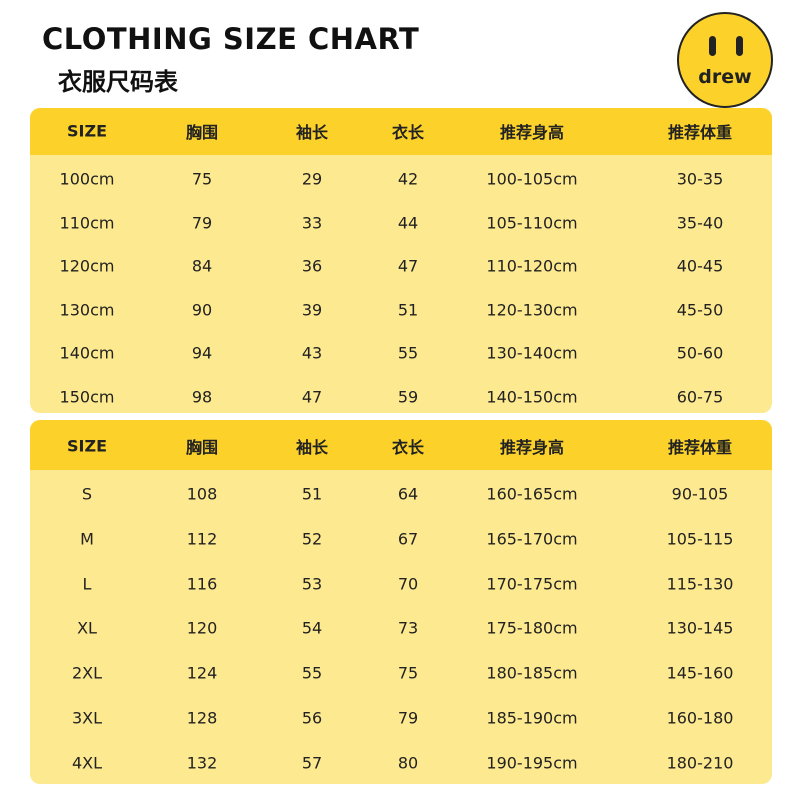 Image resolution: width=800 pixels, height=800 pixels. Describe the element at coordinates (408, 223) in the screenshot. I see `table-cell: 44` at that location.